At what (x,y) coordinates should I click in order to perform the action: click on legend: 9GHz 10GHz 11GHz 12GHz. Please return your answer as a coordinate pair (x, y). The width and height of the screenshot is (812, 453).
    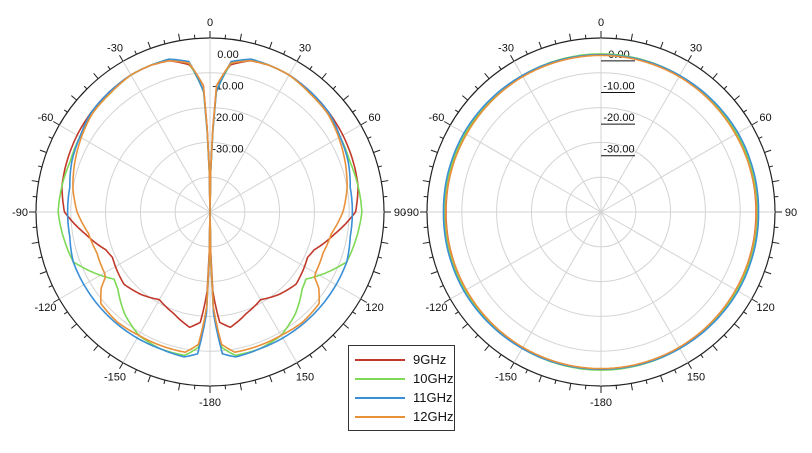
    Looking at the image, I should click on (401, 388).